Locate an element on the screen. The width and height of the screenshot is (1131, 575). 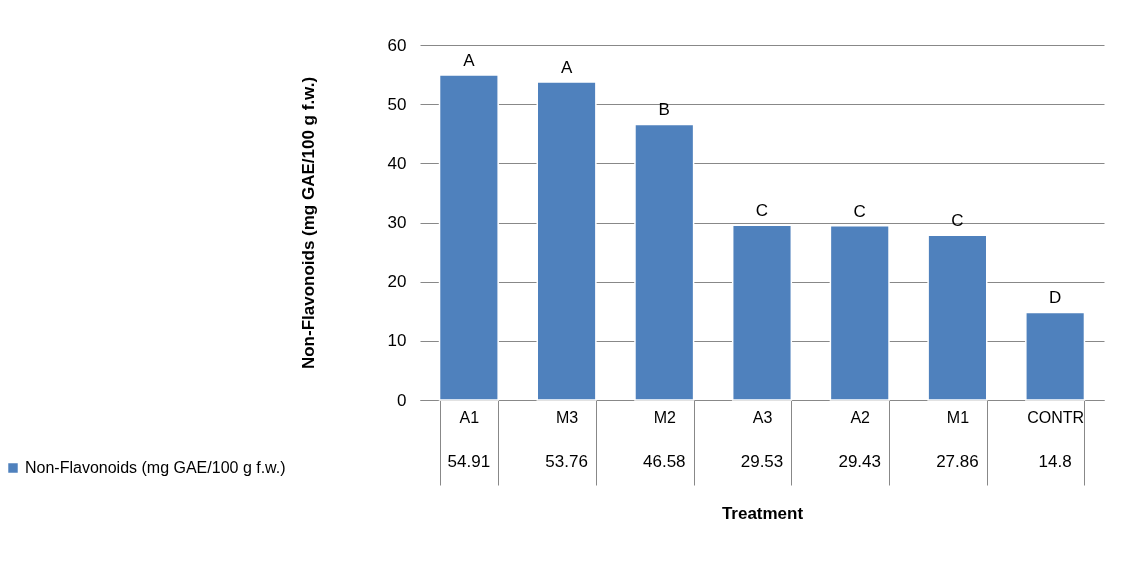
y-tick-label: 20 is located at coordinates (397, 282).